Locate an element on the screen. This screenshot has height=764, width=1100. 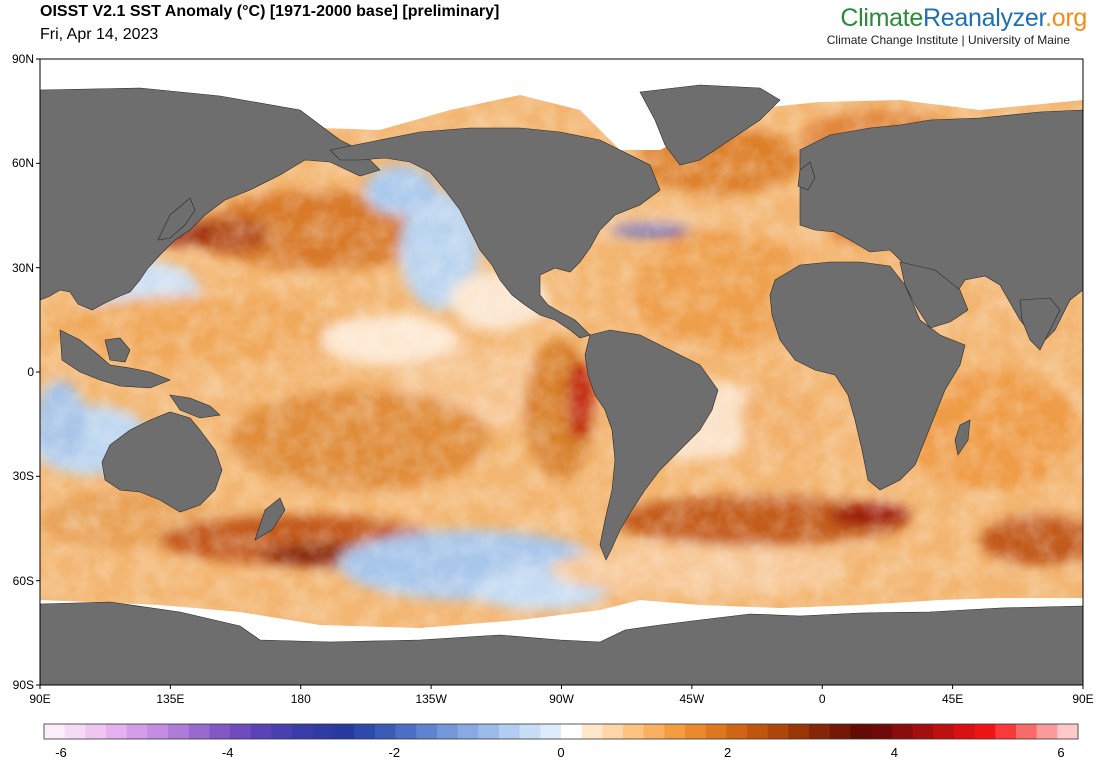
colorbar-tick-label: 2 is located at coordinates (728, 752).